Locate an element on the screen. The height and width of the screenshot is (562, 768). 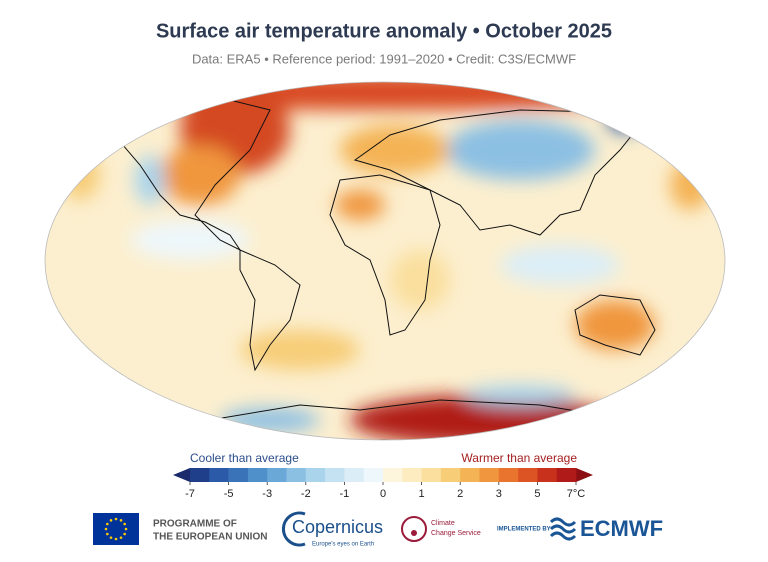
eu-logo: PROGRAMME OF THE EUROPEAN UNION is located at coordinates (180, 529).